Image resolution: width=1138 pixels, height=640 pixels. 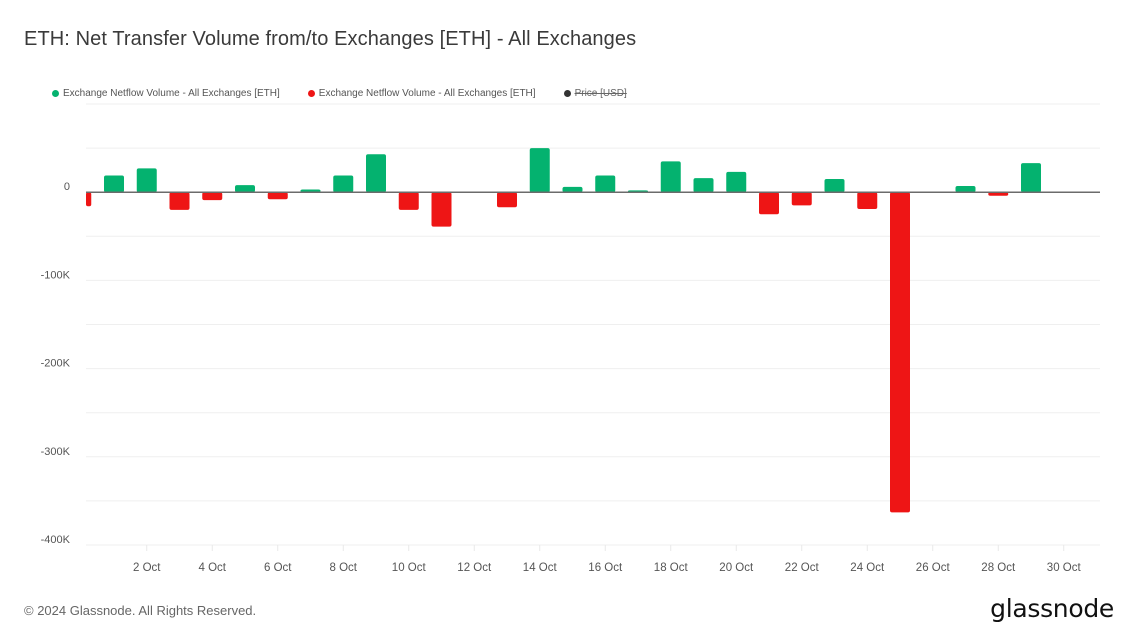 I want to click on black-dot-icon, so click(x=567, y=93).